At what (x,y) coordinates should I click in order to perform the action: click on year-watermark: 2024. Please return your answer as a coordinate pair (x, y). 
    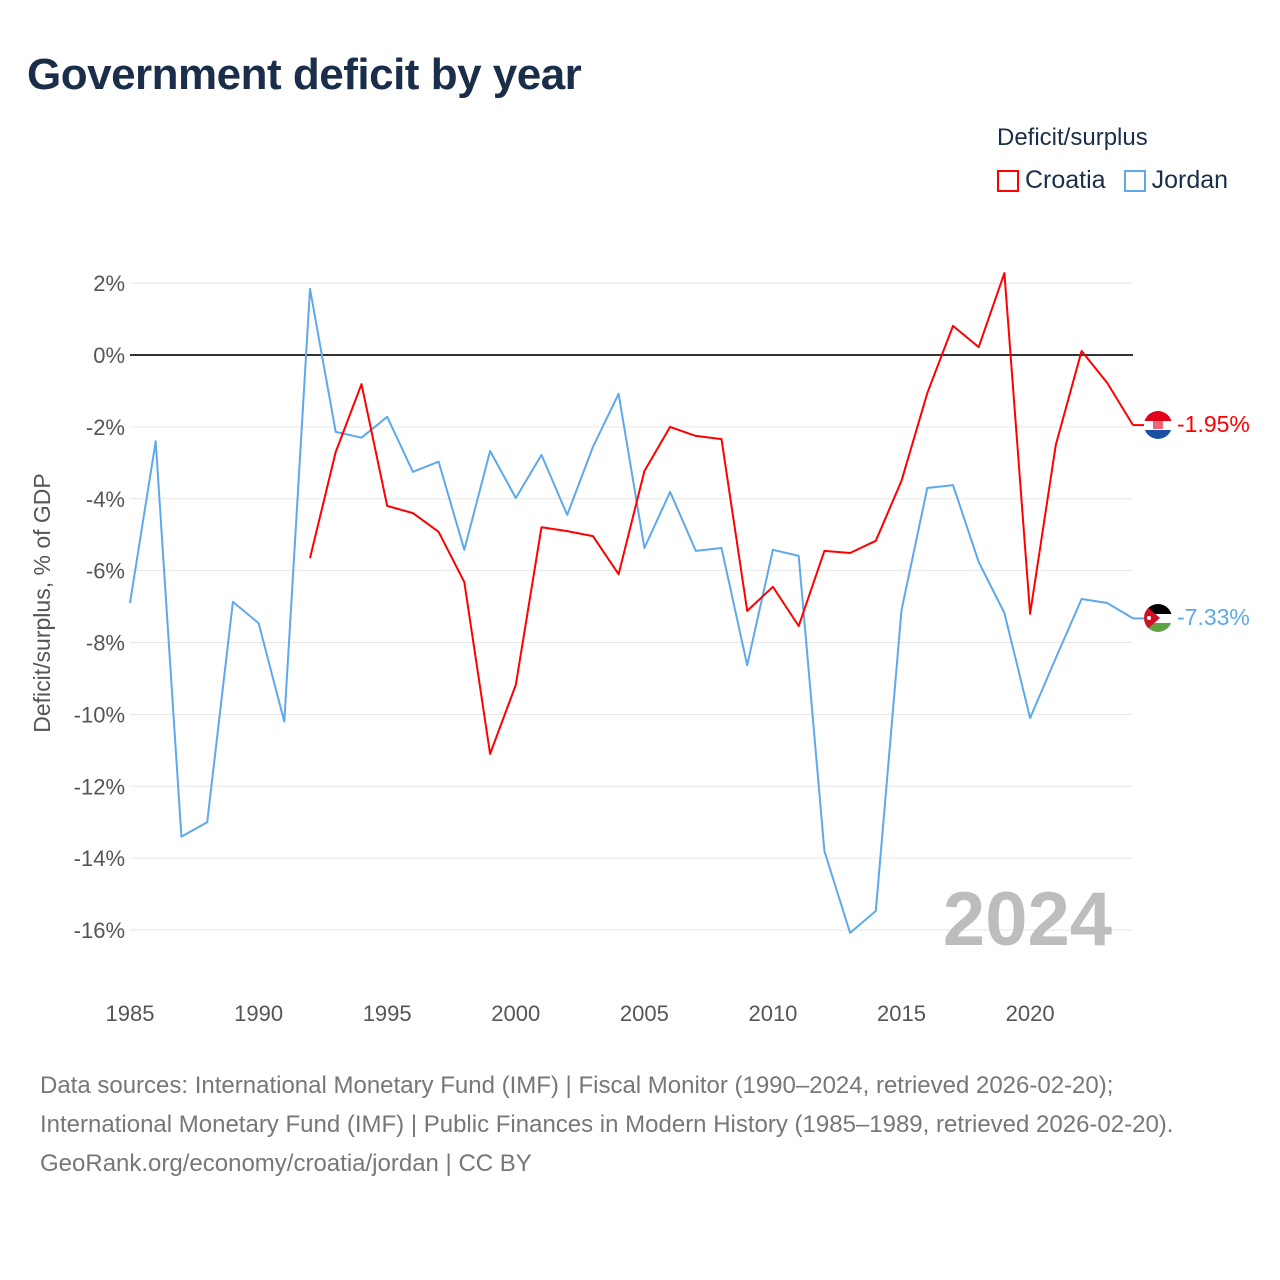
    Looking at the image, I should click on (1027, 919).